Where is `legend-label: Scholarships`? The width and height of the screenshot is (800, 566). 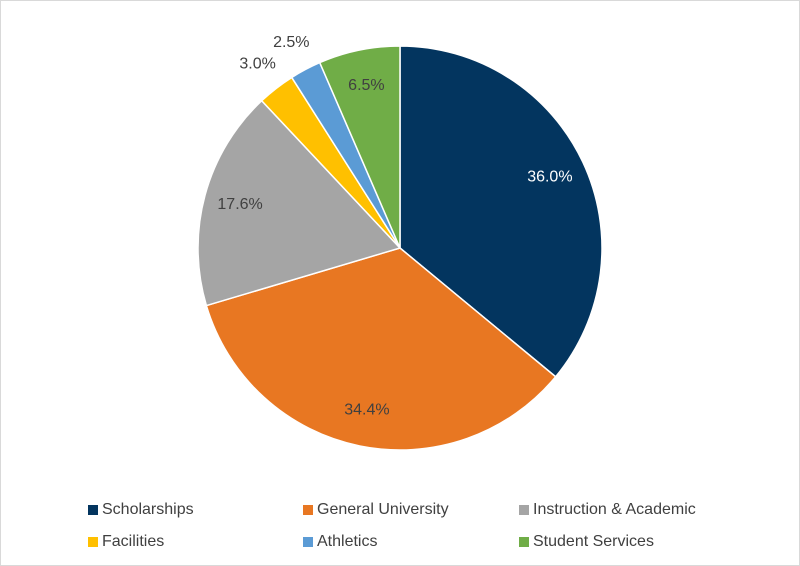 legend-label: Scholarships is located at coordinates (148, 509).